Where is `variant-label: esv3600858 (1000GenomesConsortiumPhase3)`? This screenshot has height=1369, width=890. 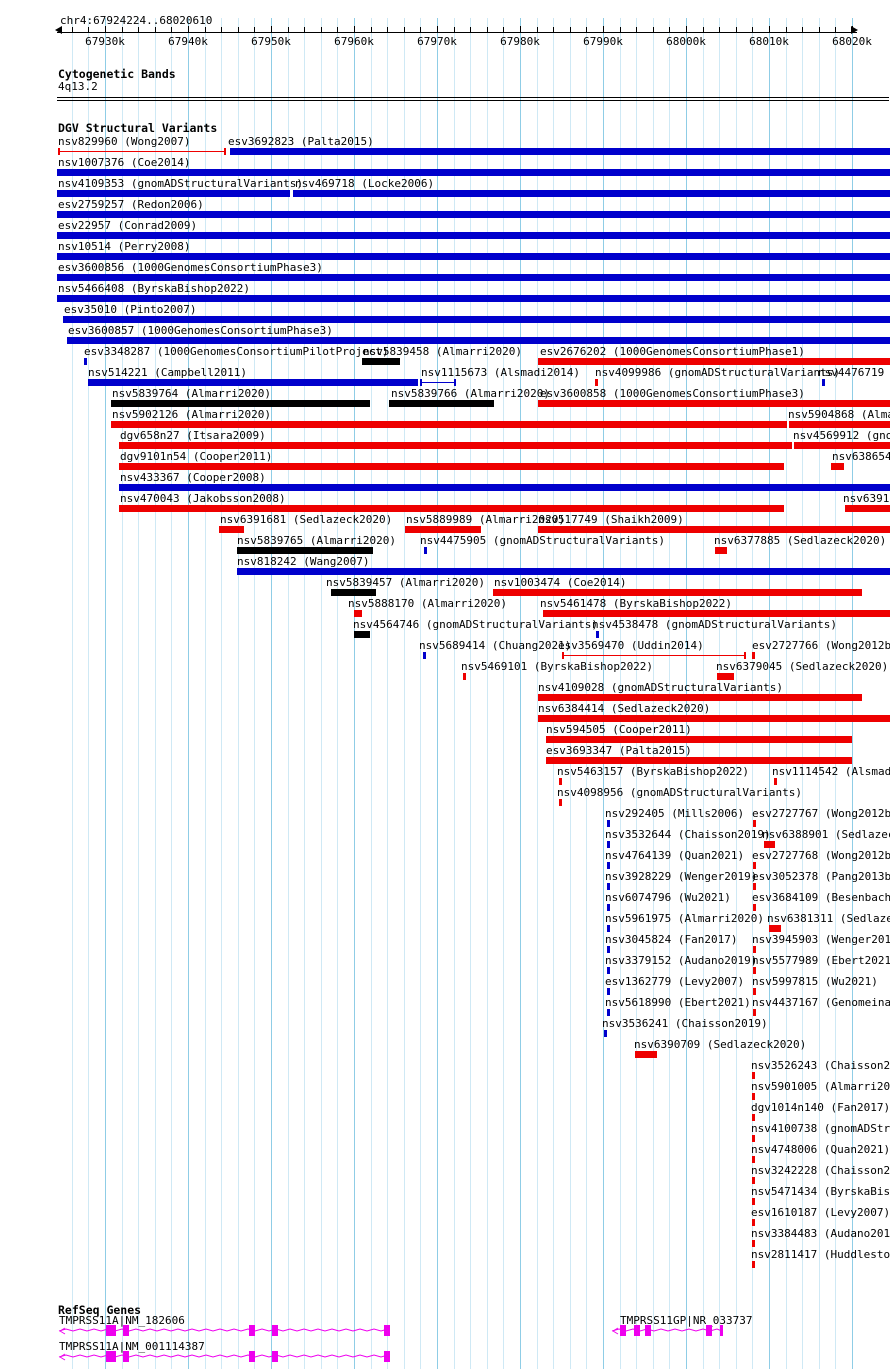
variant-label: esv3600858 (1000GenomesConsortiumPhase3) is located at coordinates (672, 393).